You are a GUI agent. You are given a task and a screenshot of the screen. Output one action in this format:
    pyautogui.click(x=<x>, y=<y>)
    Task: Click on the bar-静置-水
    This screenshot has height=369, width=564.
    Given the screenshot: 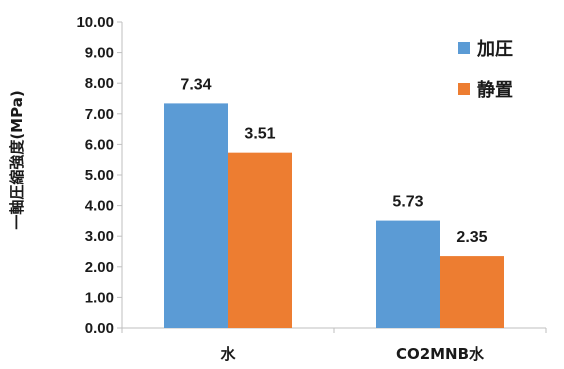 What is the action you would take?
    pyautogui.click(x=260, y=240)
    